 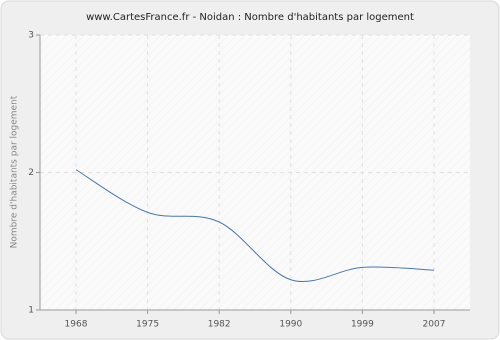 What do you see at coordinates (147, 325) in the screenshot?
I see `x-tick-label: 1975` at bounding box center [147, 325].